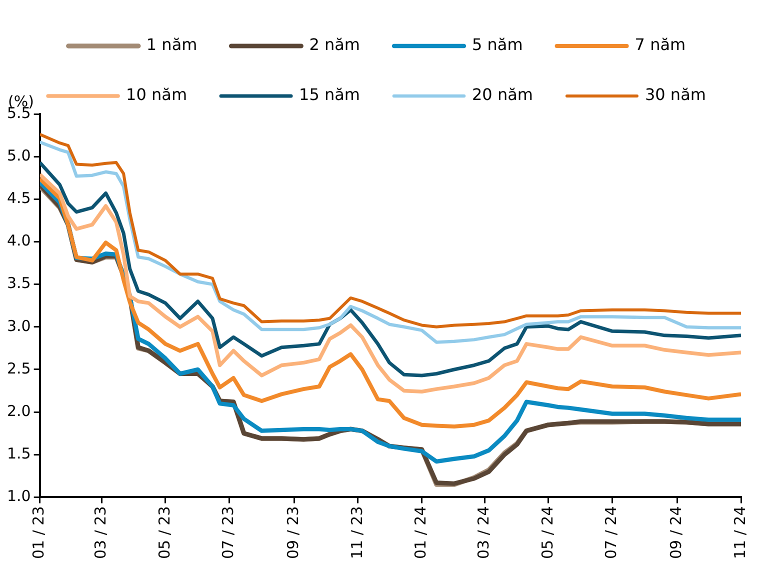 This screenshot has width=762, height=562. Describe the element at coordinates (660, 44) in the screenshot. I see `legend-label: 7 năm` at that location.